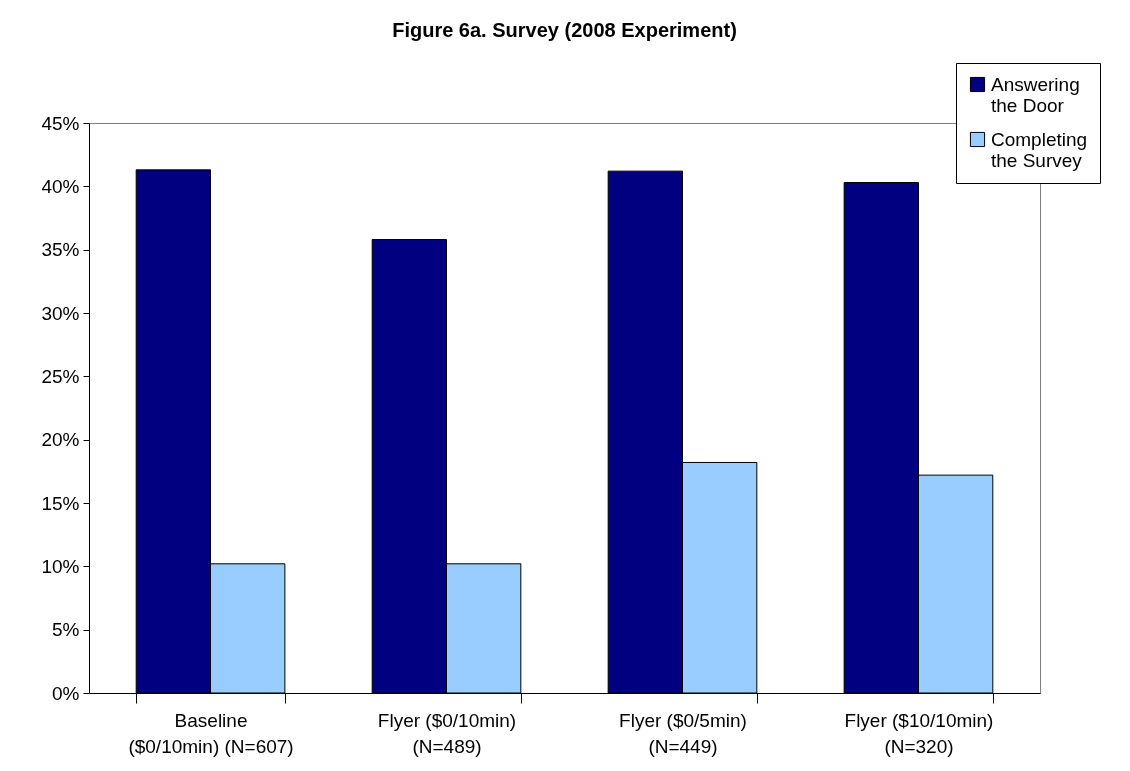 This screenshot has width=1130, height=771. Describe the element at coordinates (60, 440) in the screenshot. I see `y-tick-label: 20%` at that location.